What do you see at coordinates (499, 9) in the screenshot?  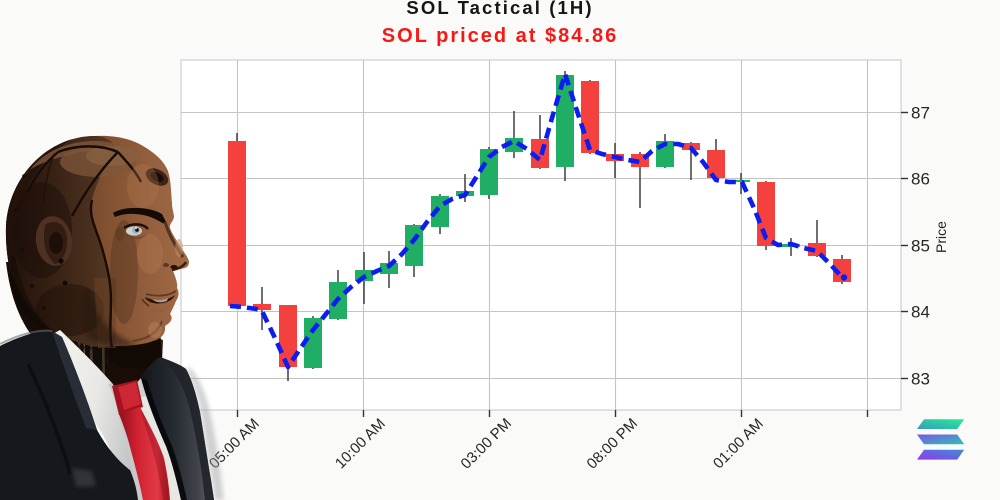 I see `svg-text: SOL Tactical (1H)` at bounding box center [499, 9].